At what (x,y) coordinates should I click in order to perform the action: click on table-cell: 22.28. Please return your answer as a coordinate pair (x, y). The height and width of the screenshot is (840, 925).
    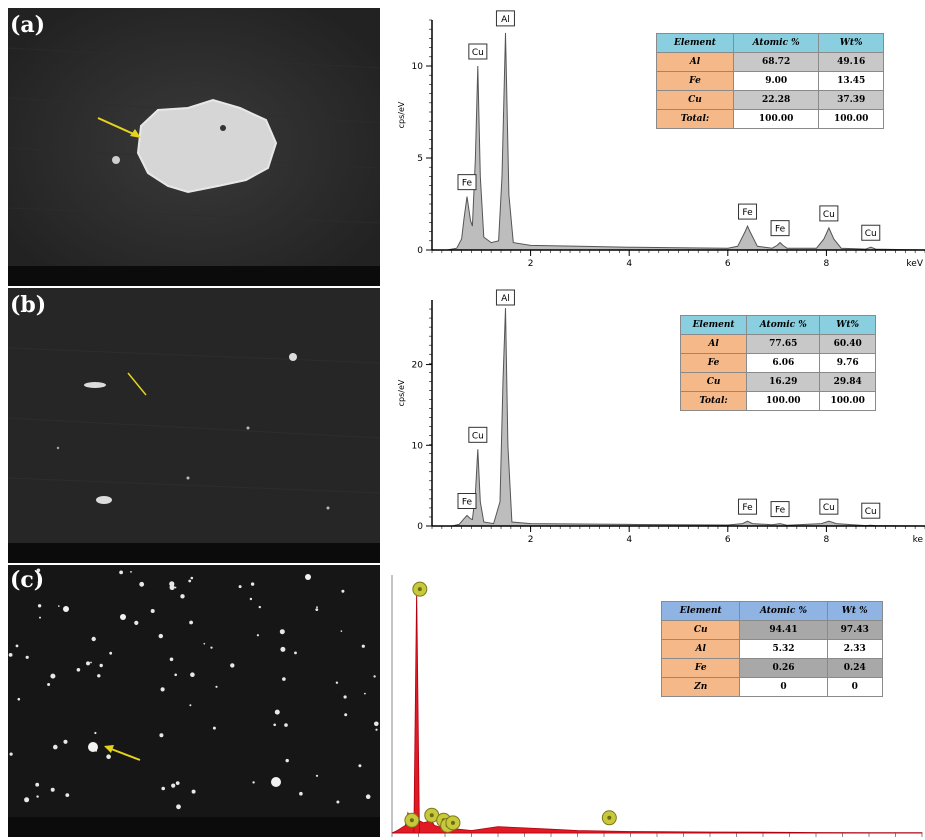
    Looking at the image, I should click on (776, 100).